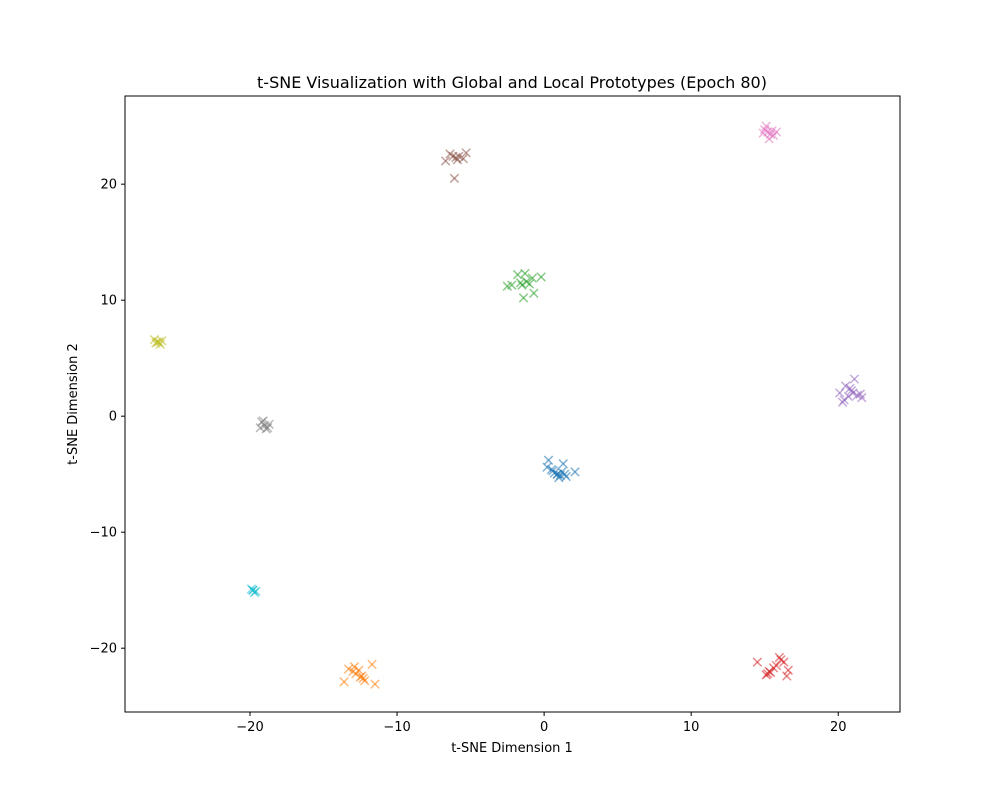  What do you see at coordinates (73, 404) in the screenshot?
I see `y-axis-label: t-SNE Dimension 2` at bounding box center [73, 404].